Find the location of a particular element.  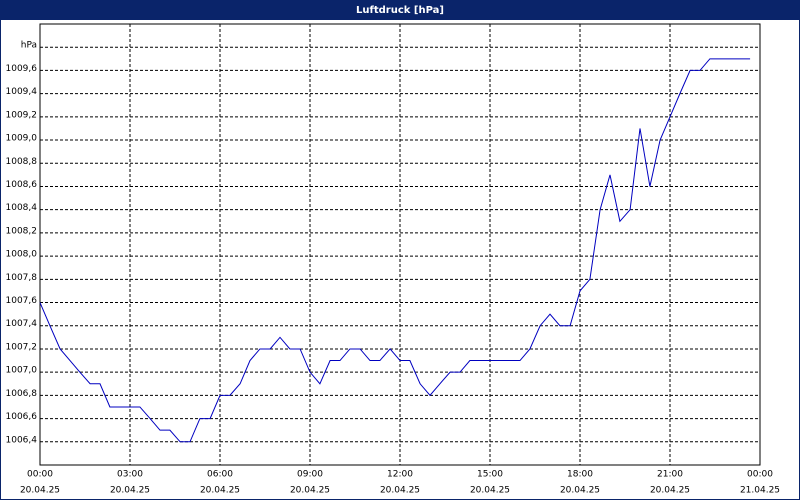

title-bar is located at coordinates (400, 10).